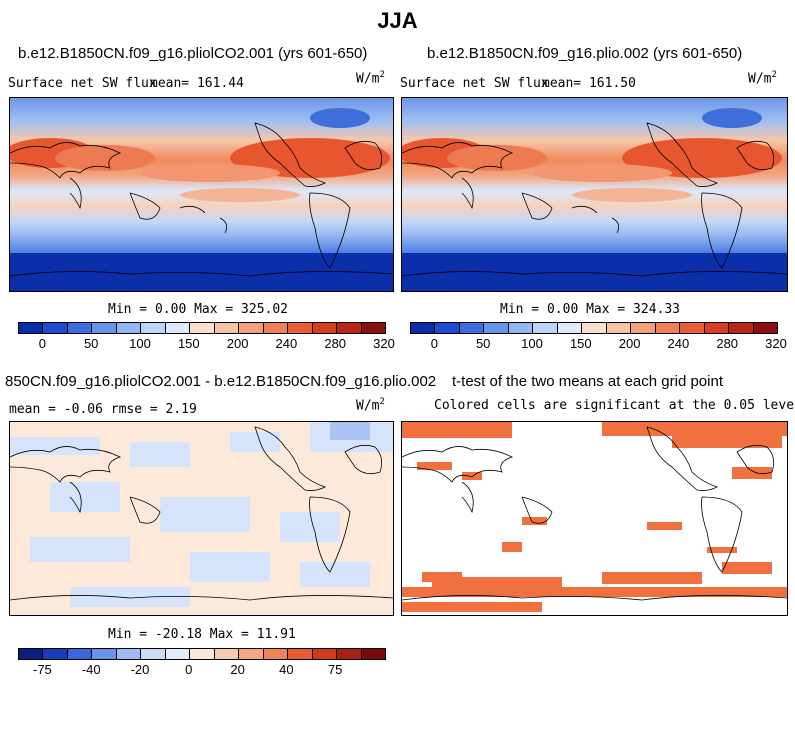 The height and width of the screenshot is (733, 795). Describe the element at coordinates (762, 78) in the screenshot. I see `panel2-unit-label: W/m2` at that location.